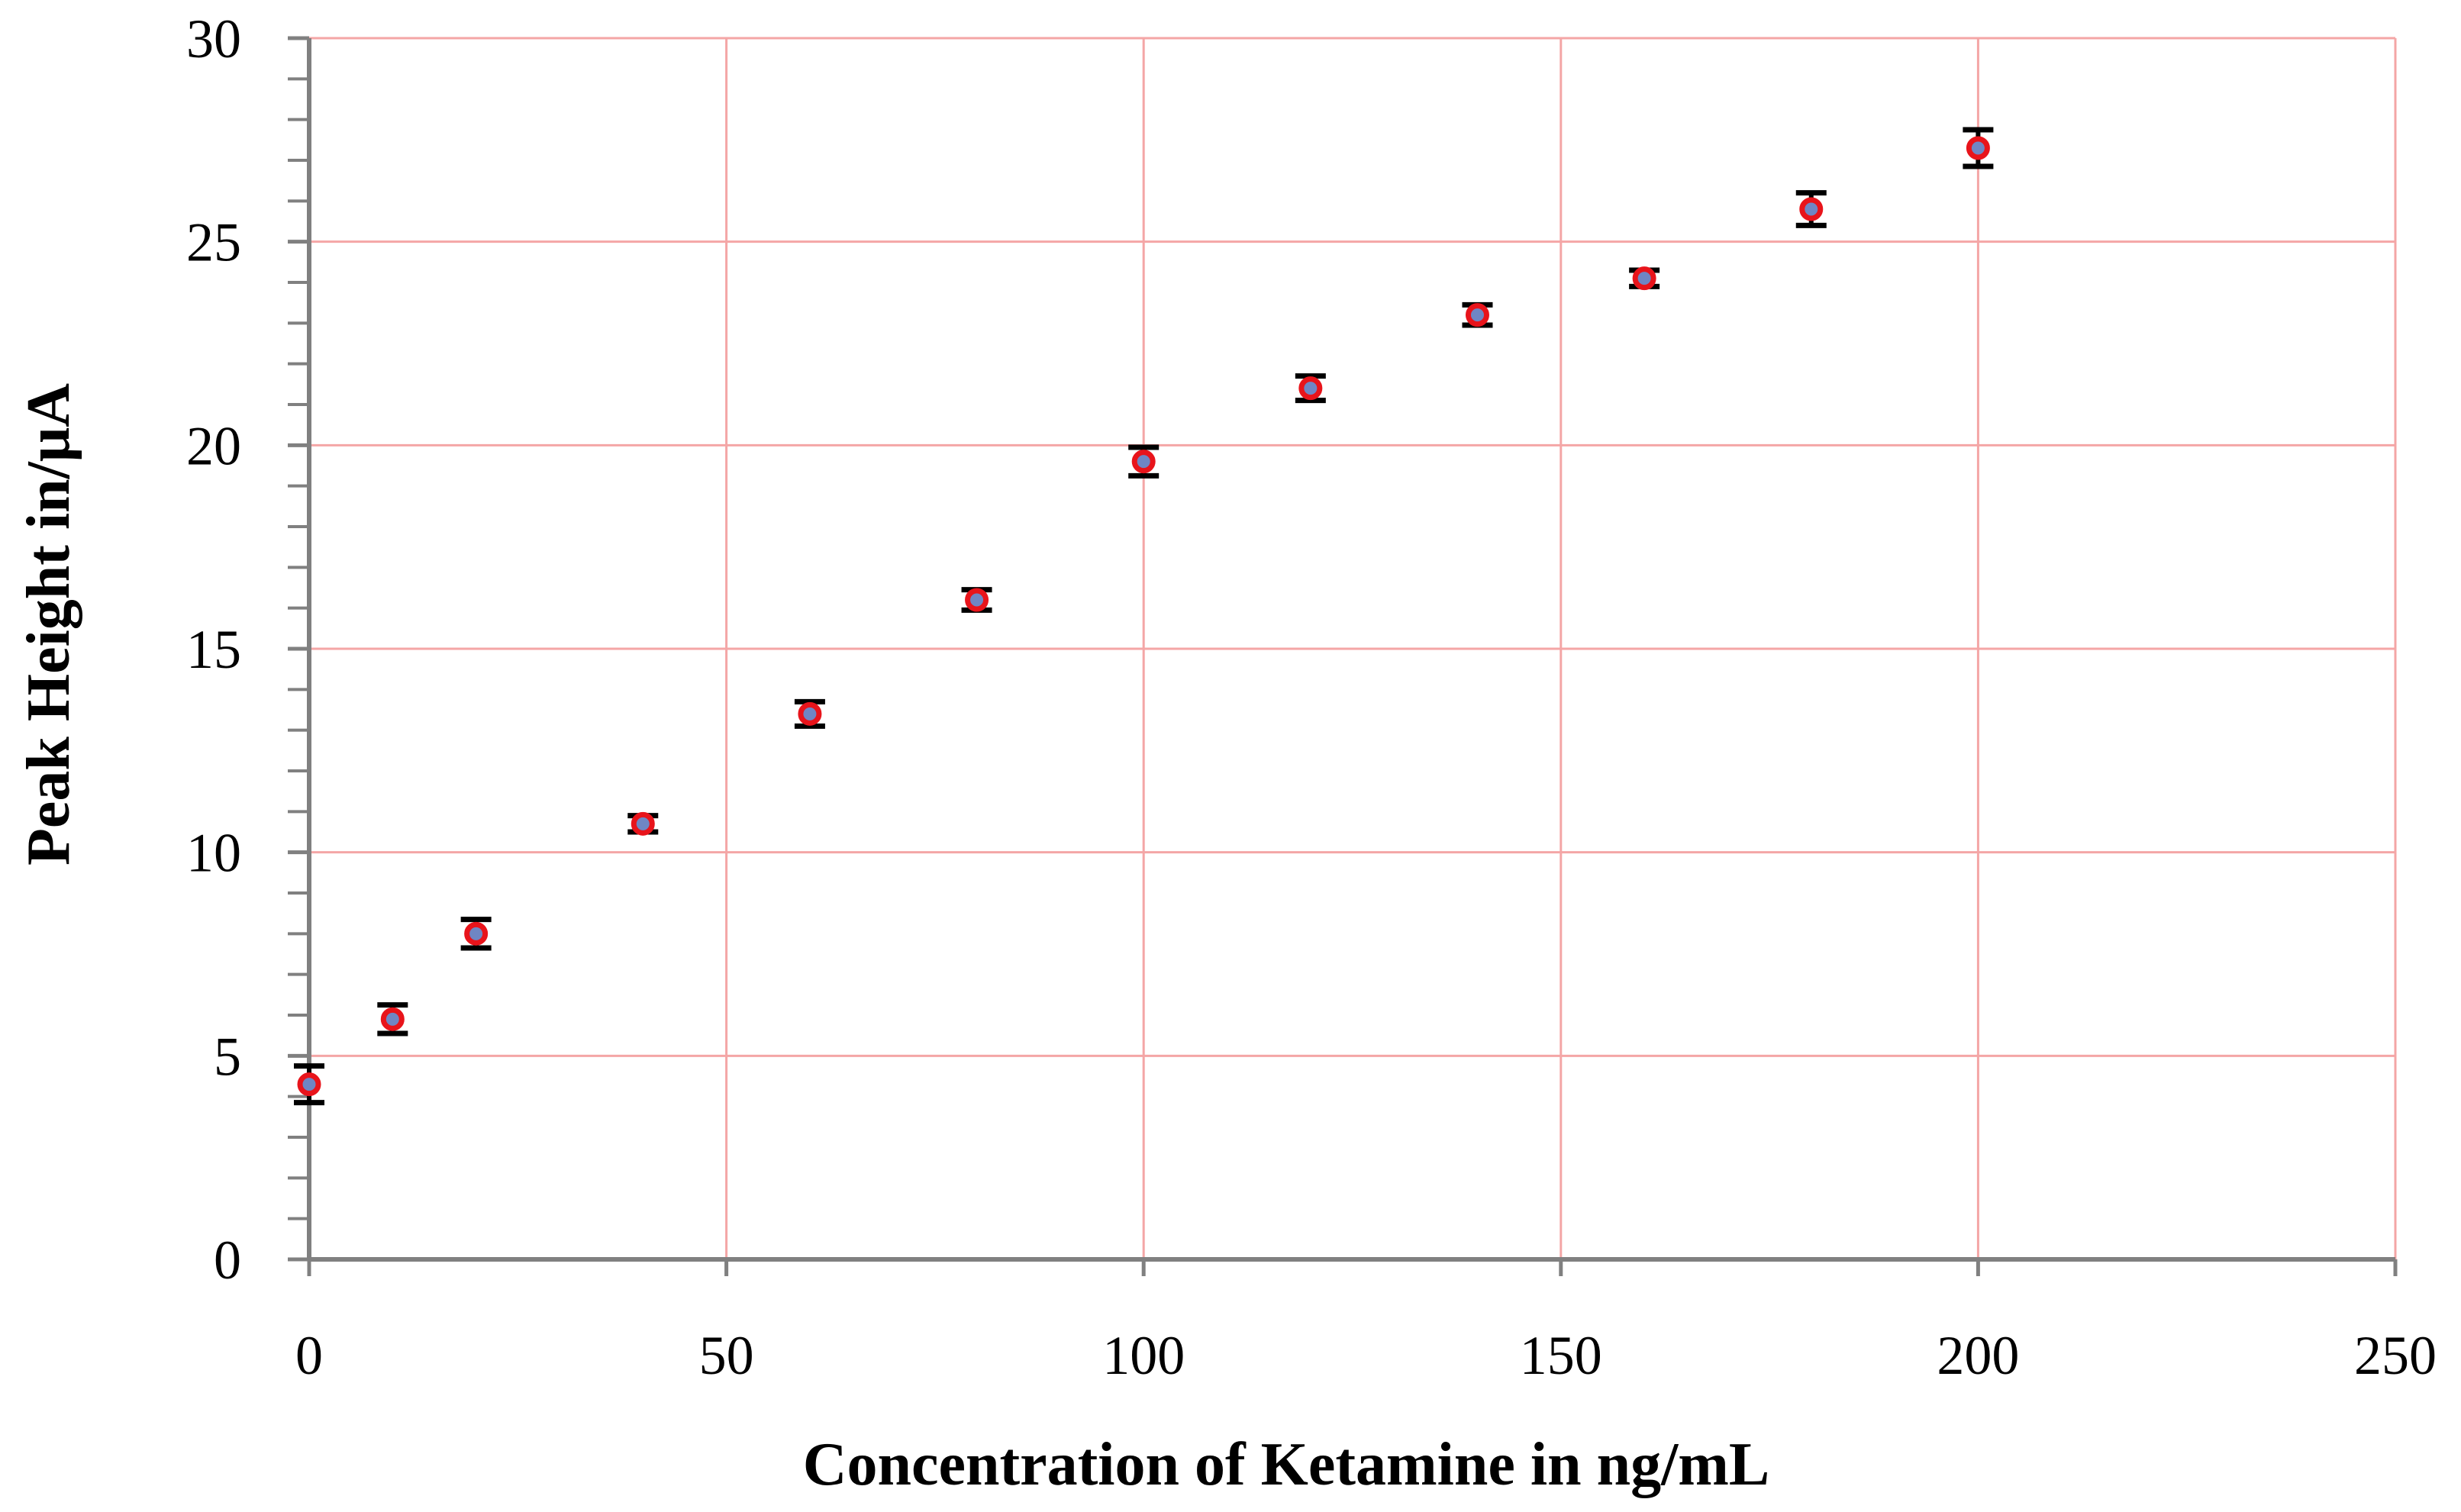  What do you see at coordinates (213, 242) in the screenshot?
I see `y-tick-label: 25` at bounding box center [213, 242].